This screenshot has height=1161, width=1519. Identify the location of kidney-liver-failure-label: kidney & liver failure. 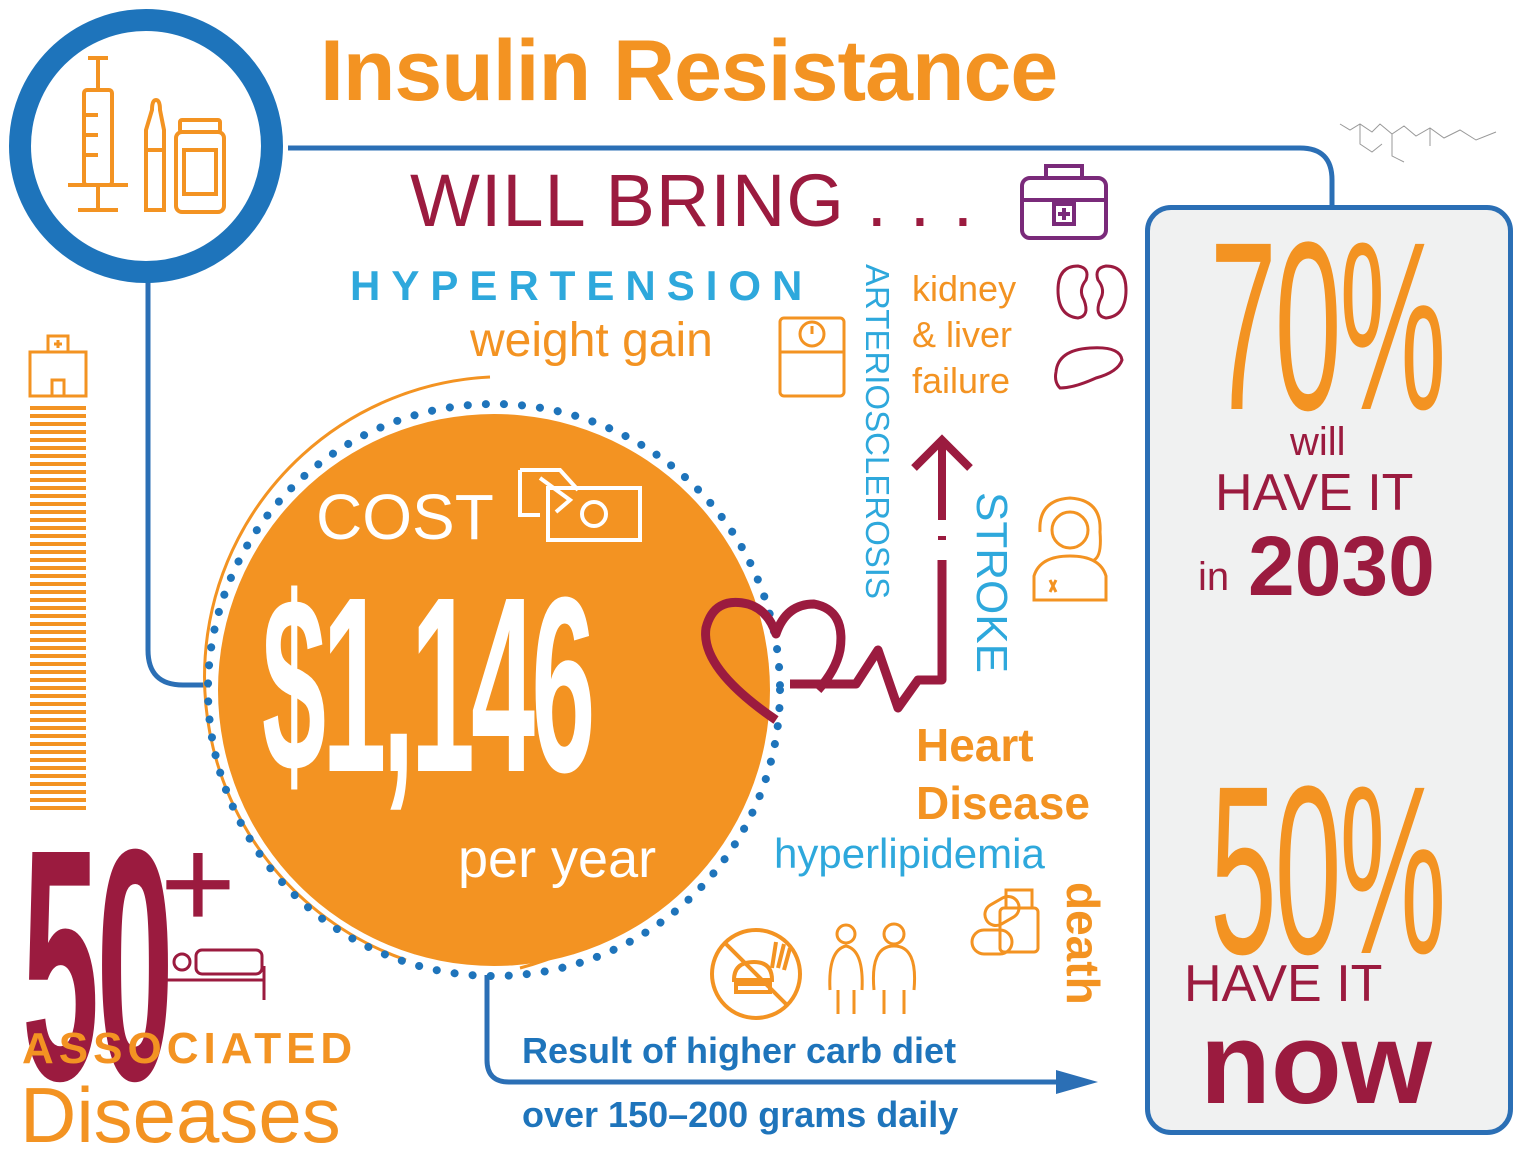
(987, 335).